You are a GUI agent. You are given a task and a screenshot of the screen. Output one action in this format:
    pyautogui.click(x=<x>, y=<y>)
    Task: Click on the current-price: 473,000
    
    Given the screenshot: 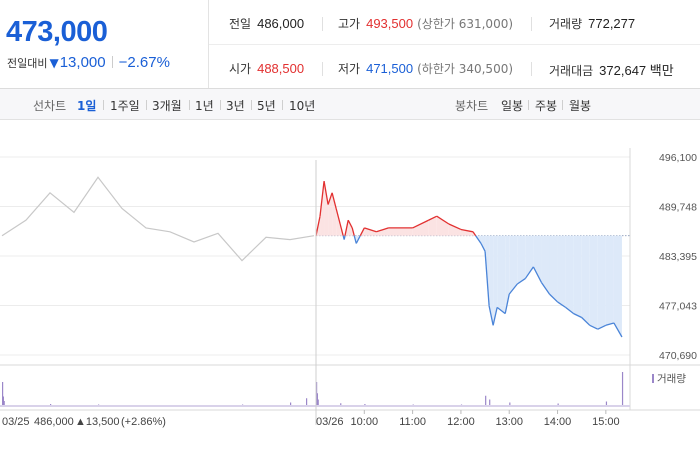 What is the action you would take?
    pyautogui.click(x=57, y=32)
    